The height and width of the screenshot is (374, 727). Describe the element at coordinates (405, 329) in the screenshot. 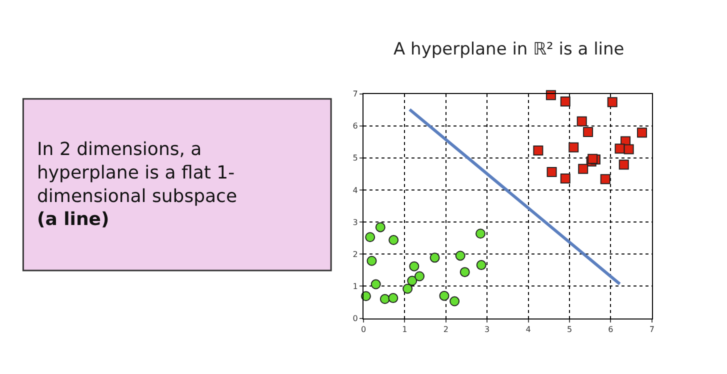

I see `x-tick-label: 1` at that location.